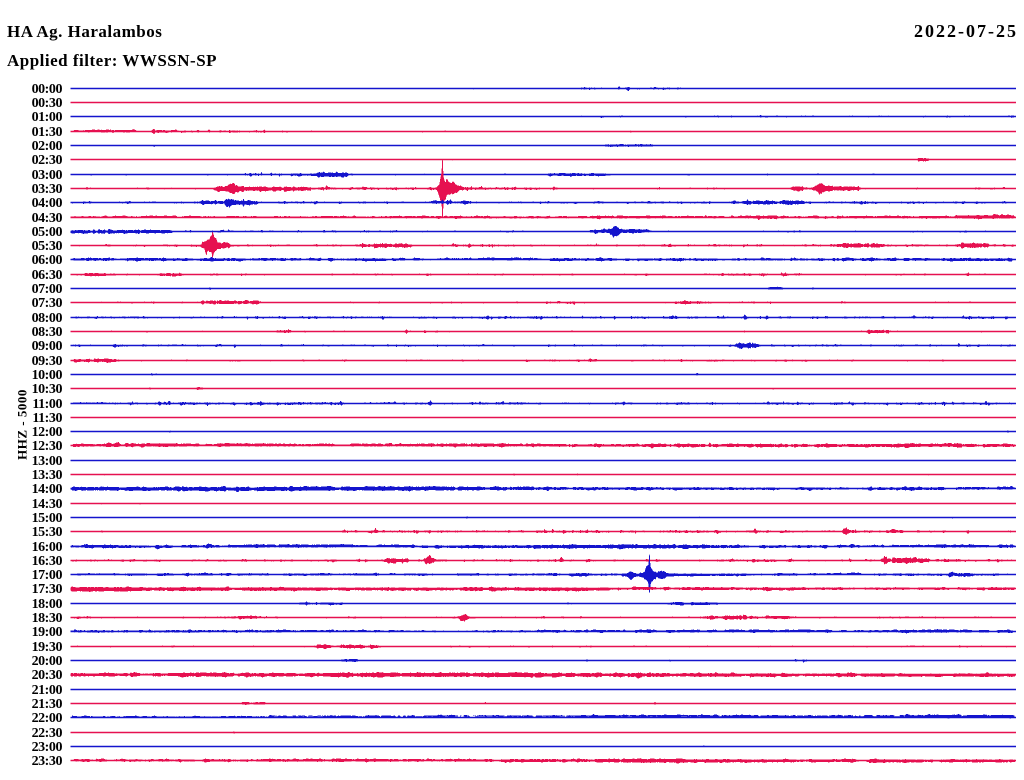 The image size is (1024, 780). What do you see at coordinates (47, 117) in the screenshot?
I see `svg-text: 01:00` at bounding box center [47, 117].